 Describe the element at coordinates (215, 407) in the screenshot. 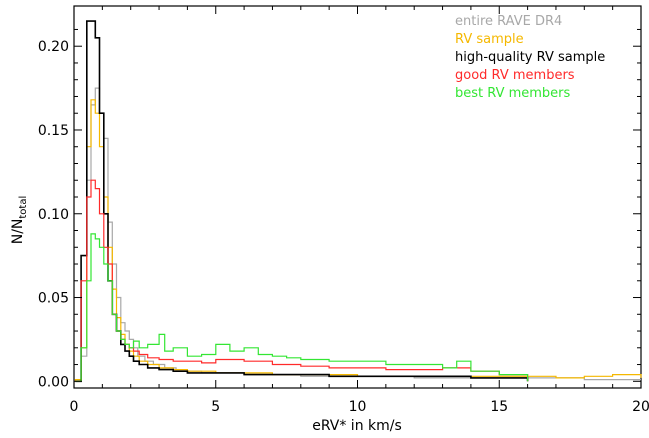

I see `x-tick-label: 5` at that location.